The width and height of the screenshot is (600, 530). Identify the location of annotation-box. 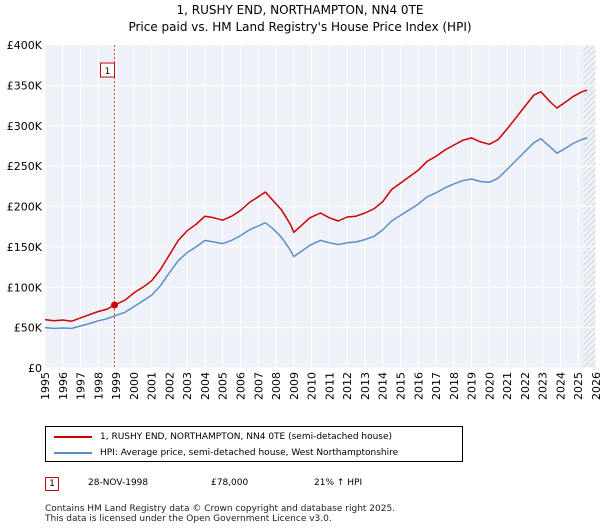
(107, 70).